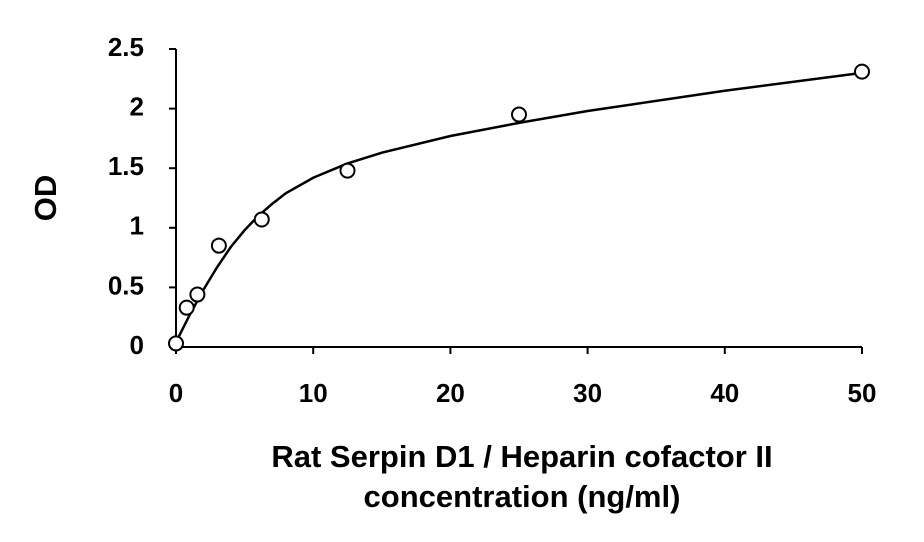 The image size is (924, 542). Describe the element at coordinates (126, 47) in the screenshot. I see `y-tick-label: 2.5` at that location.